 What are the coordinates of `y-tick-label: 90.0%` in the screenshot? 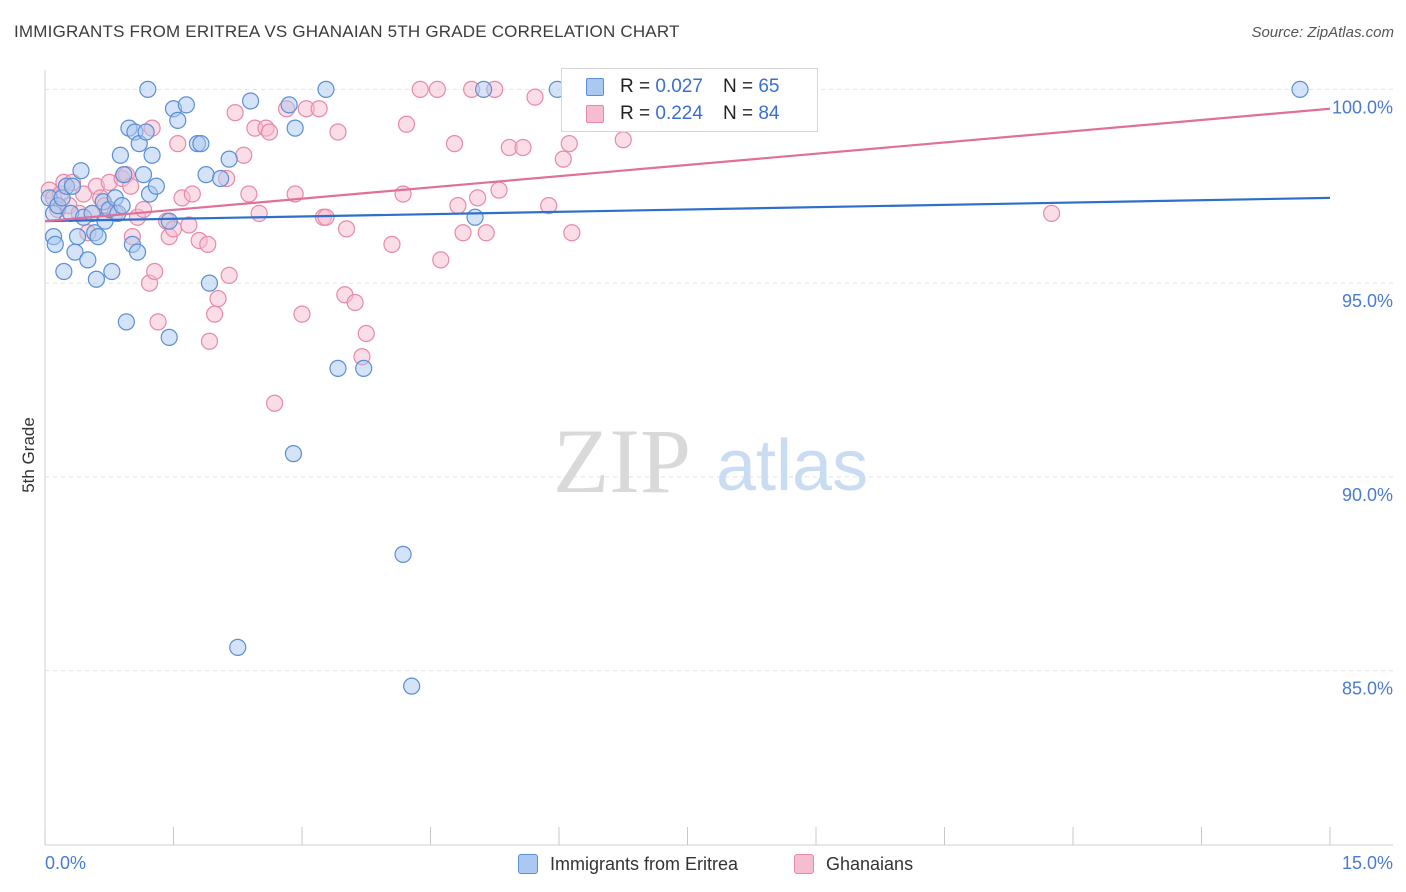 It's located at (1367, 495).